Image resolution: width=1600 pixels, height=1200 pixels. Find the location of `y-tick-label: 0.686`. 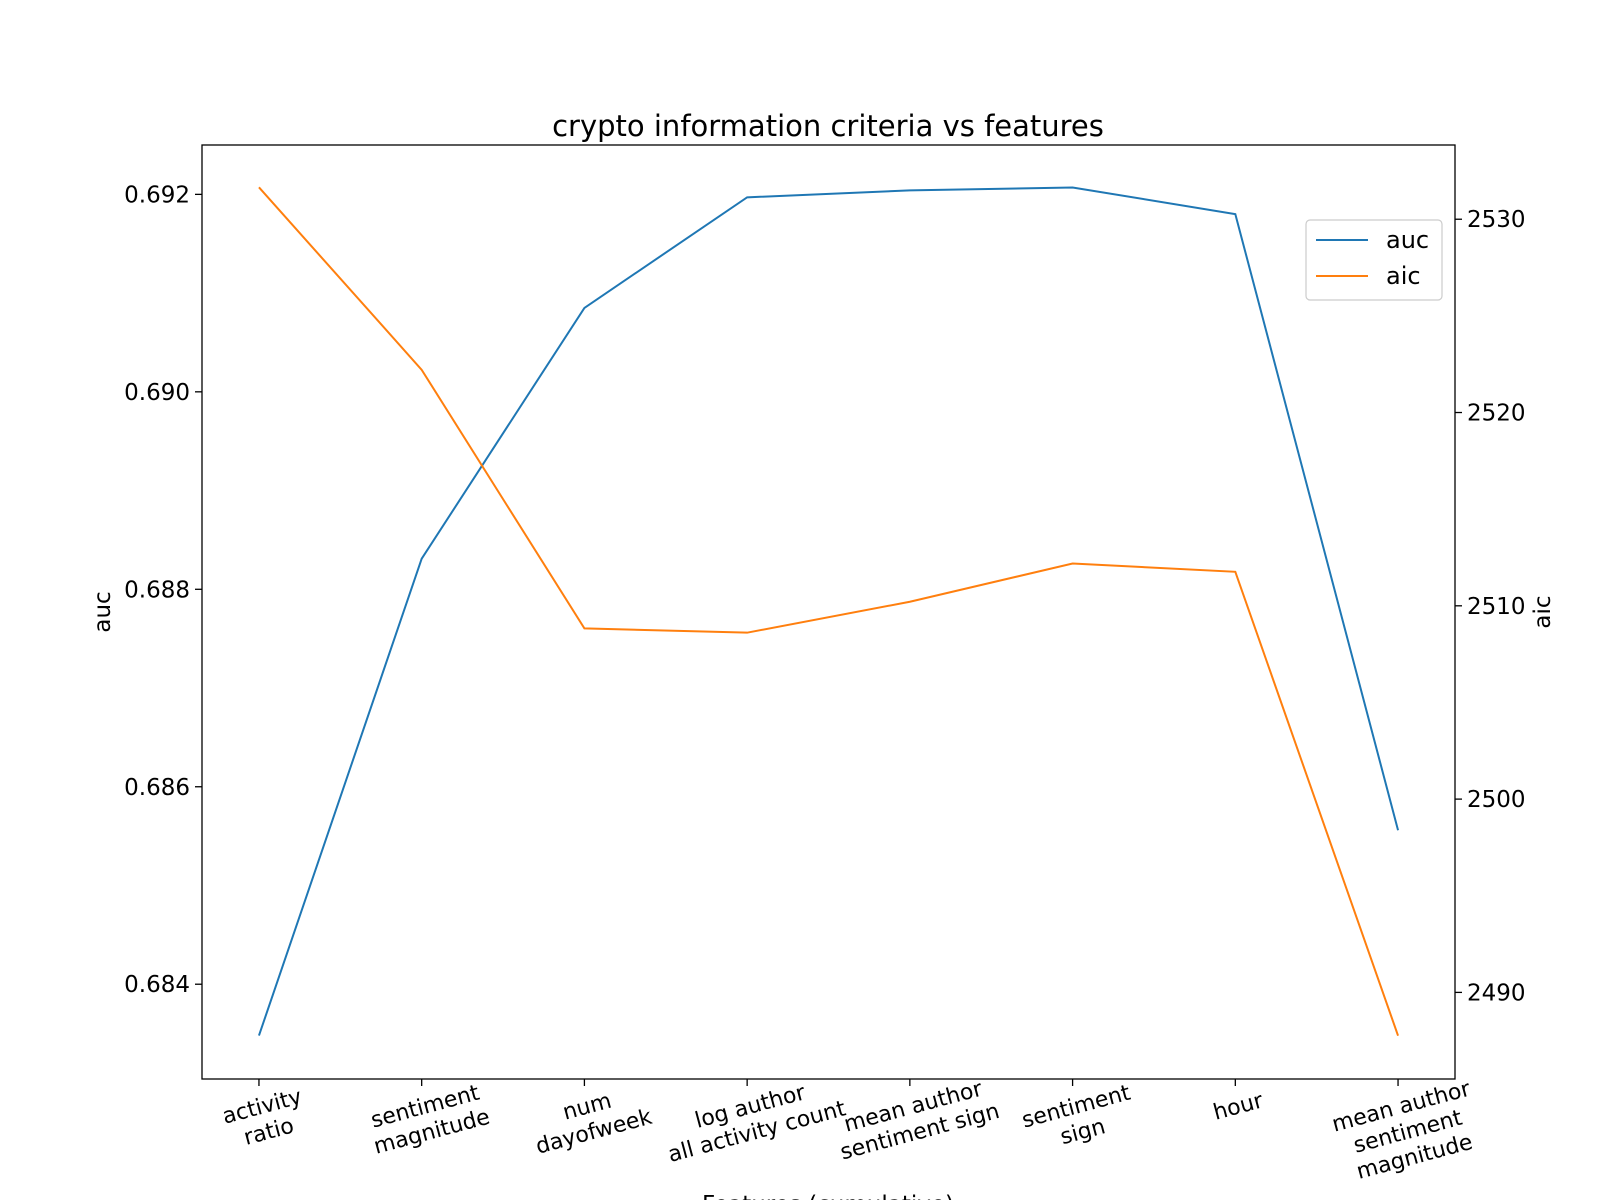

y-tick-label: 0.686 is located at coordinates (157, 788).